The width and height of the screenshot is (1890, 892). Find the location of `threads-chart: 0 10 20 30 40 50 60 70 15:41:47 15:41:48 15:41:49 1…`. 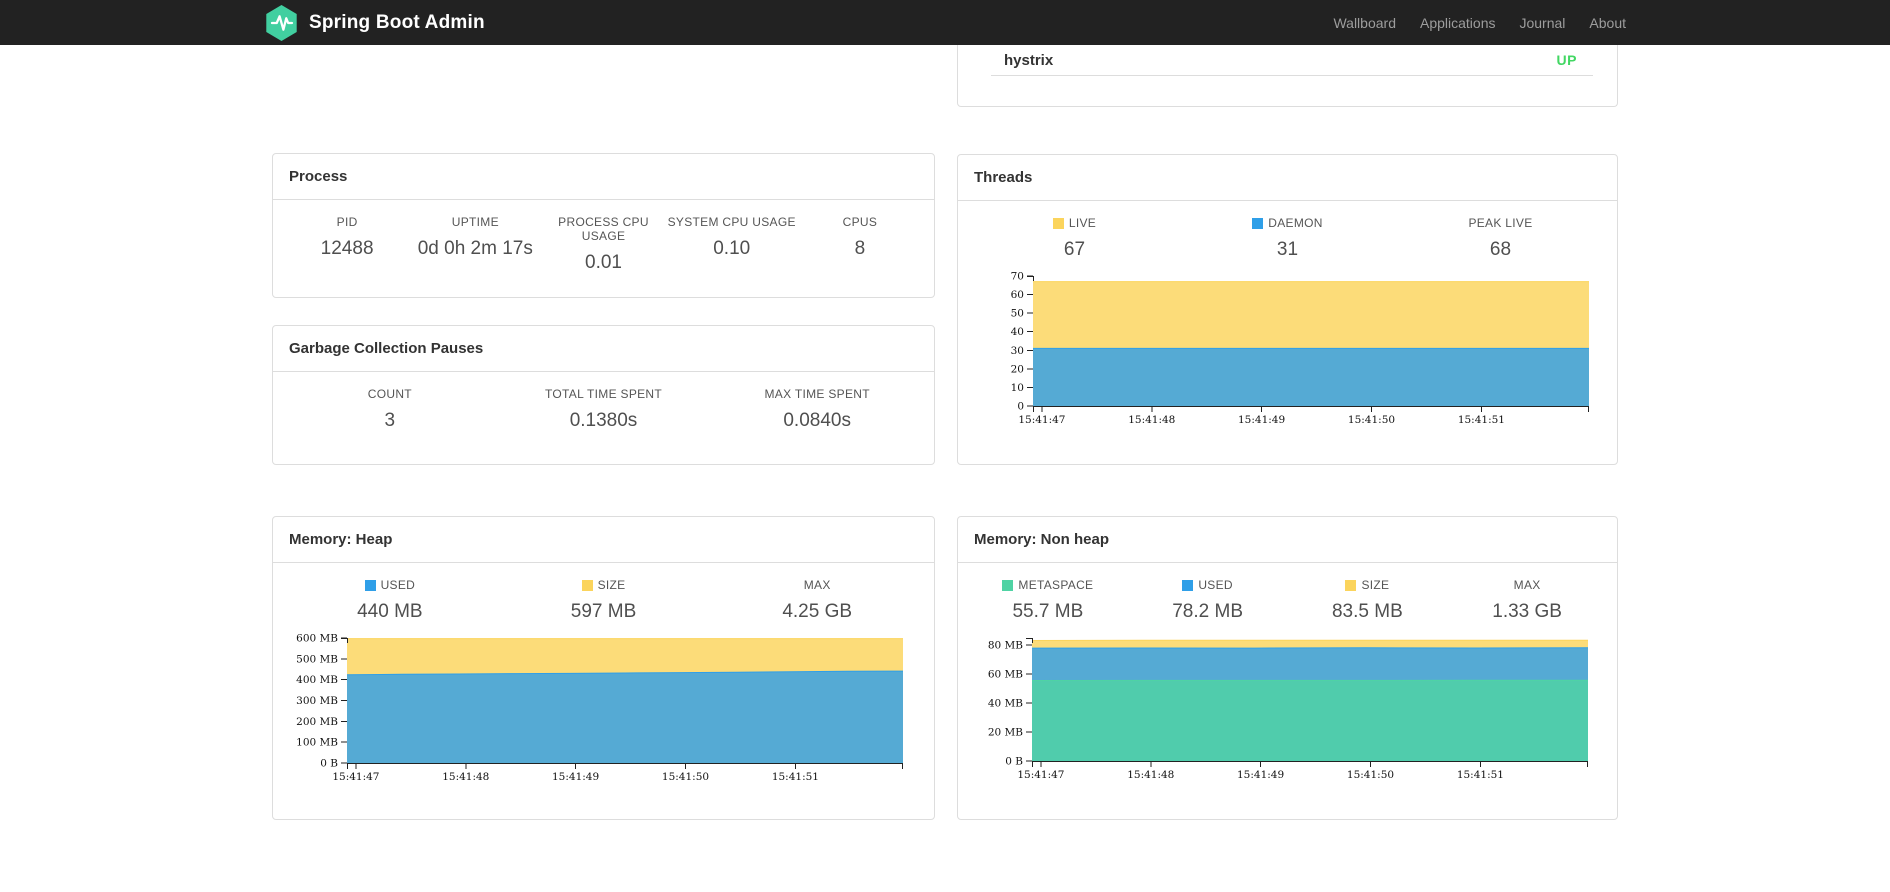

threads-chart: 0 10 20 30 40 50 60 70 15:41:47 15:41:48 15:41:49 1… is located at coordinates (1287, 351).